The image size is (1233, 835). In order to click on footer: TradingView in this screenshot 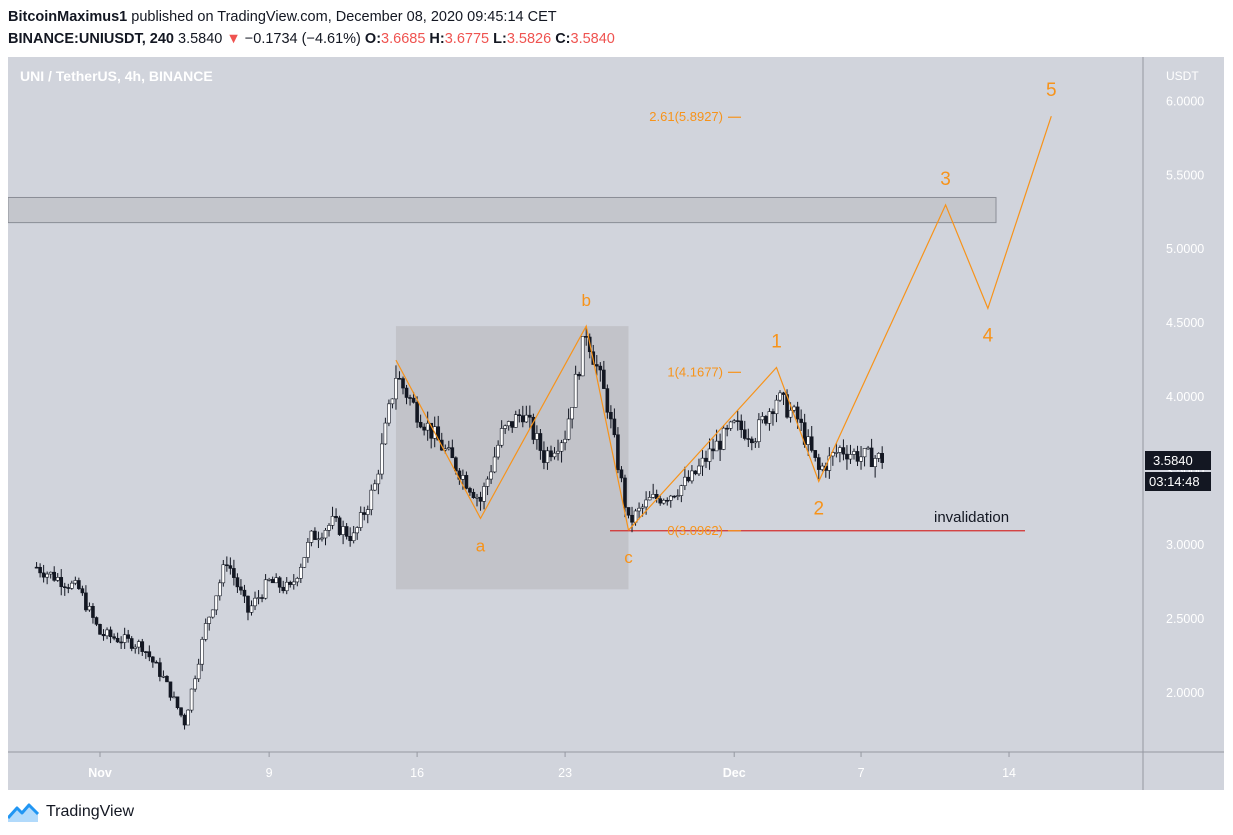, I will do `click(71, 812)`.